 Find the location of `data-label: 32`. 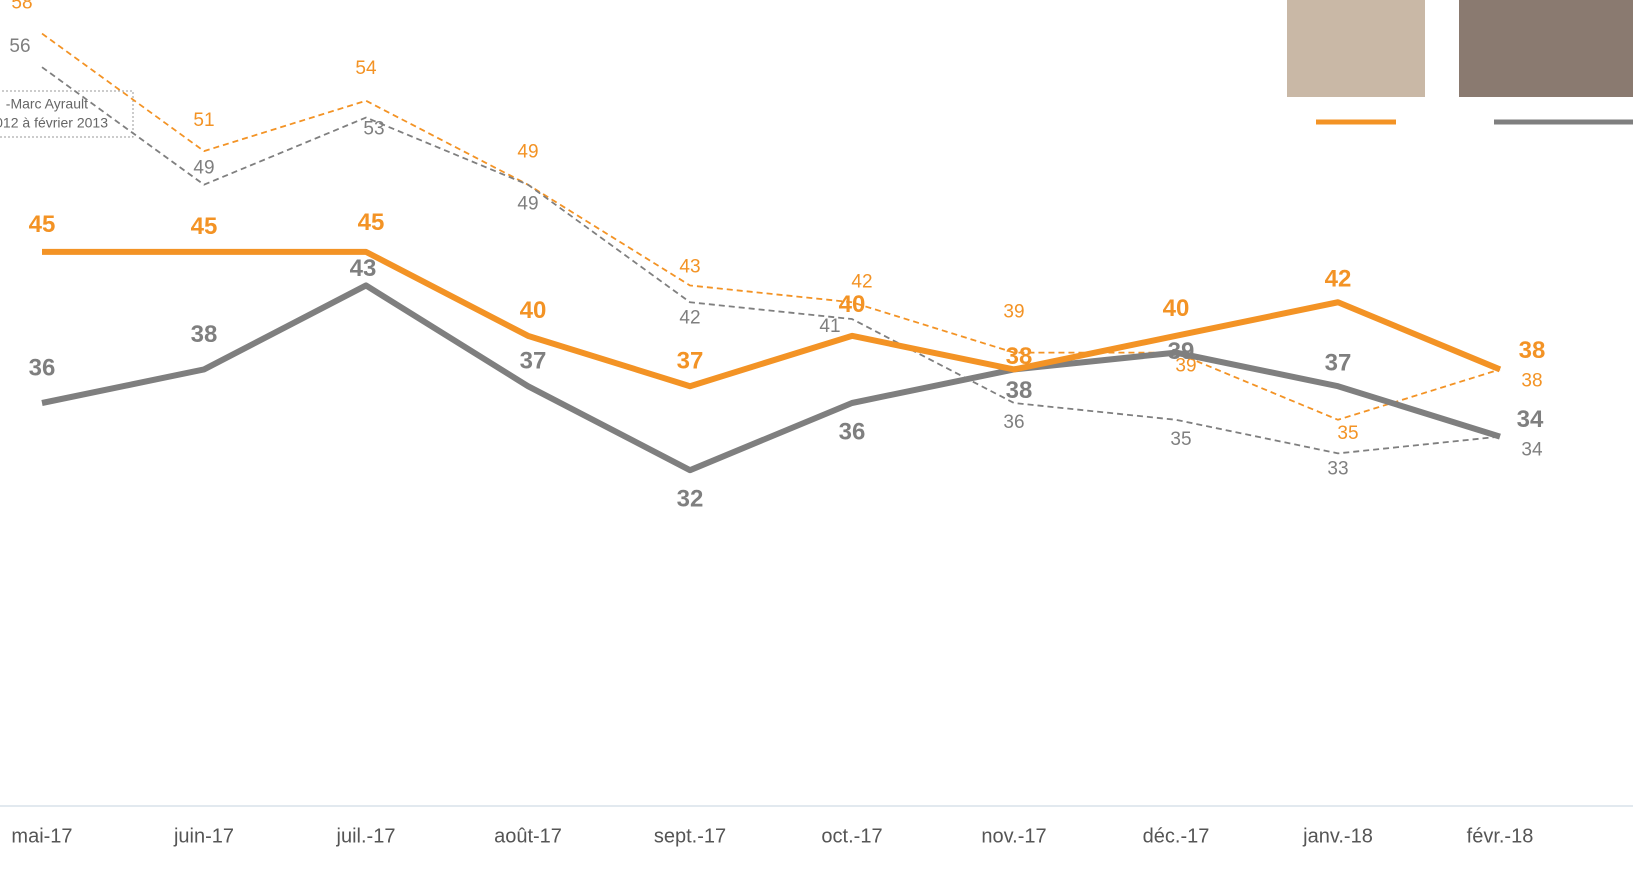

data-label: 32 is located at coordinates (690, 499).